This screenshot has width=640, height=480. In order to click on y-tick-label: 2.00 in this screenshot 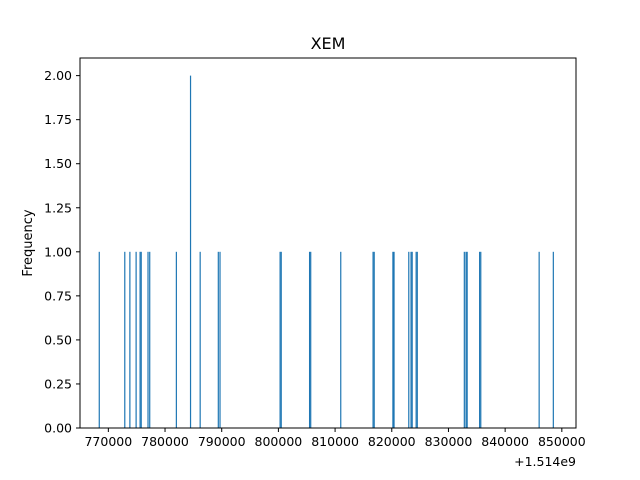, I will do `click(58, 75)`.